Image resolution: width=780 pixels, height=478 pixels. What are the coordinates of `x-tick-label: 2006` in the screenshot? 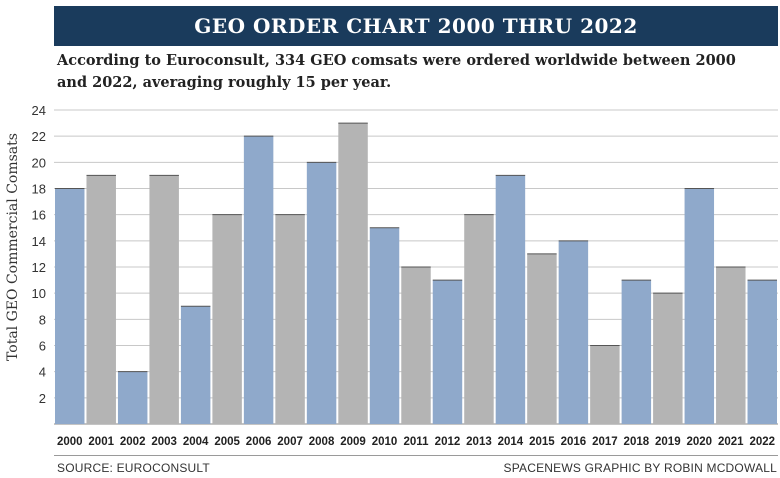 It's located at (259, 442).